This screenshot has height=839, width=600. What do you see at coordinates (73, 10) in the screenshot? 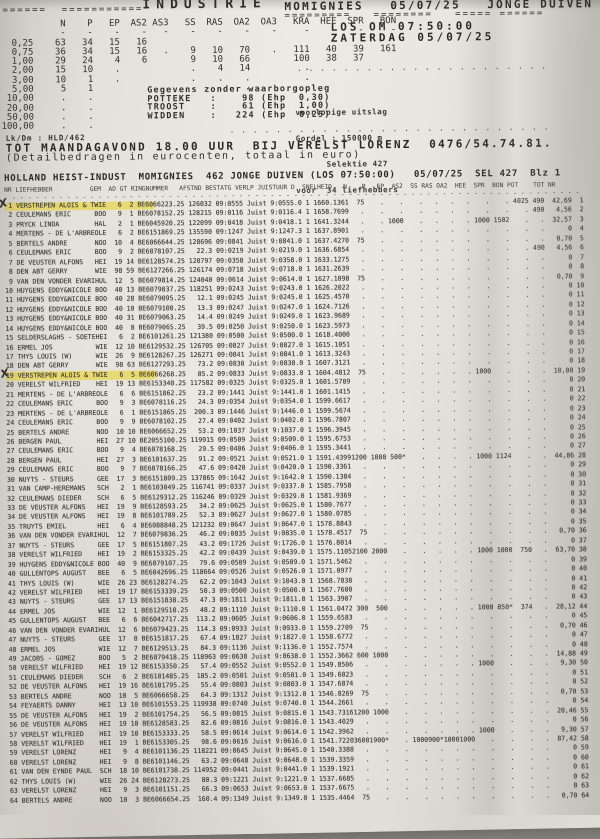
I see `masthead-rule-left: ====== ===========` at bounding box center [73, 10].